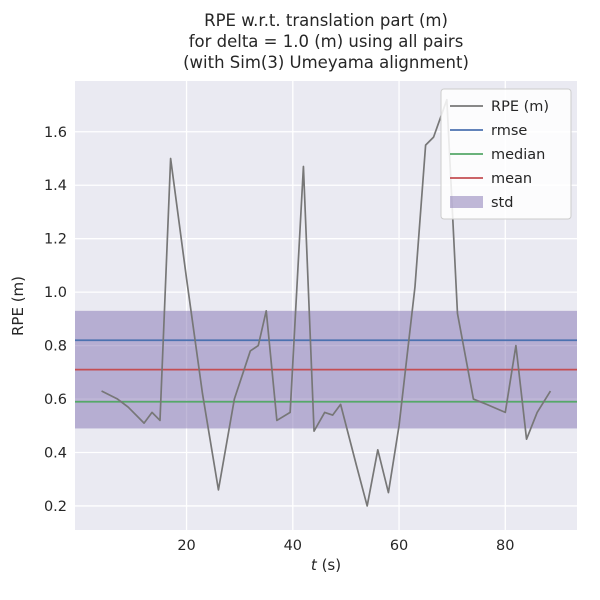 The width and height of the screenshot is (600, 600). What do you see at coordinates (502, 203) in the screenshot?
I see `legend-label: std` at bounding box center [502, 203].